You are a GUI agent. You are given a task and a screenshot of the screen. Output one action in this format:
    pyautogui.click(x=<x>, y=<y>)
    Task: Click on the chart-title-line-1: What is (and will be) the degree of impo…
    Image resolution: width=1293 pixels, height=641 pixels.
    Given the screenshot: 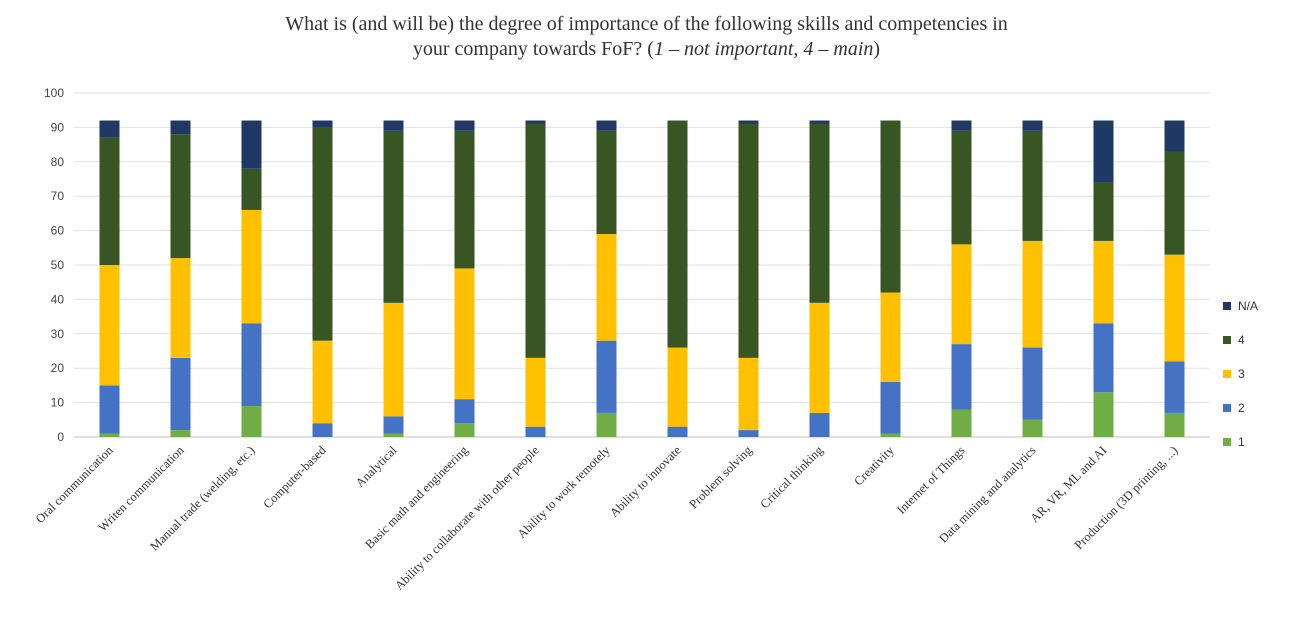 What is the action you would take?
    pyautogui.click(x=646, y=24)
    